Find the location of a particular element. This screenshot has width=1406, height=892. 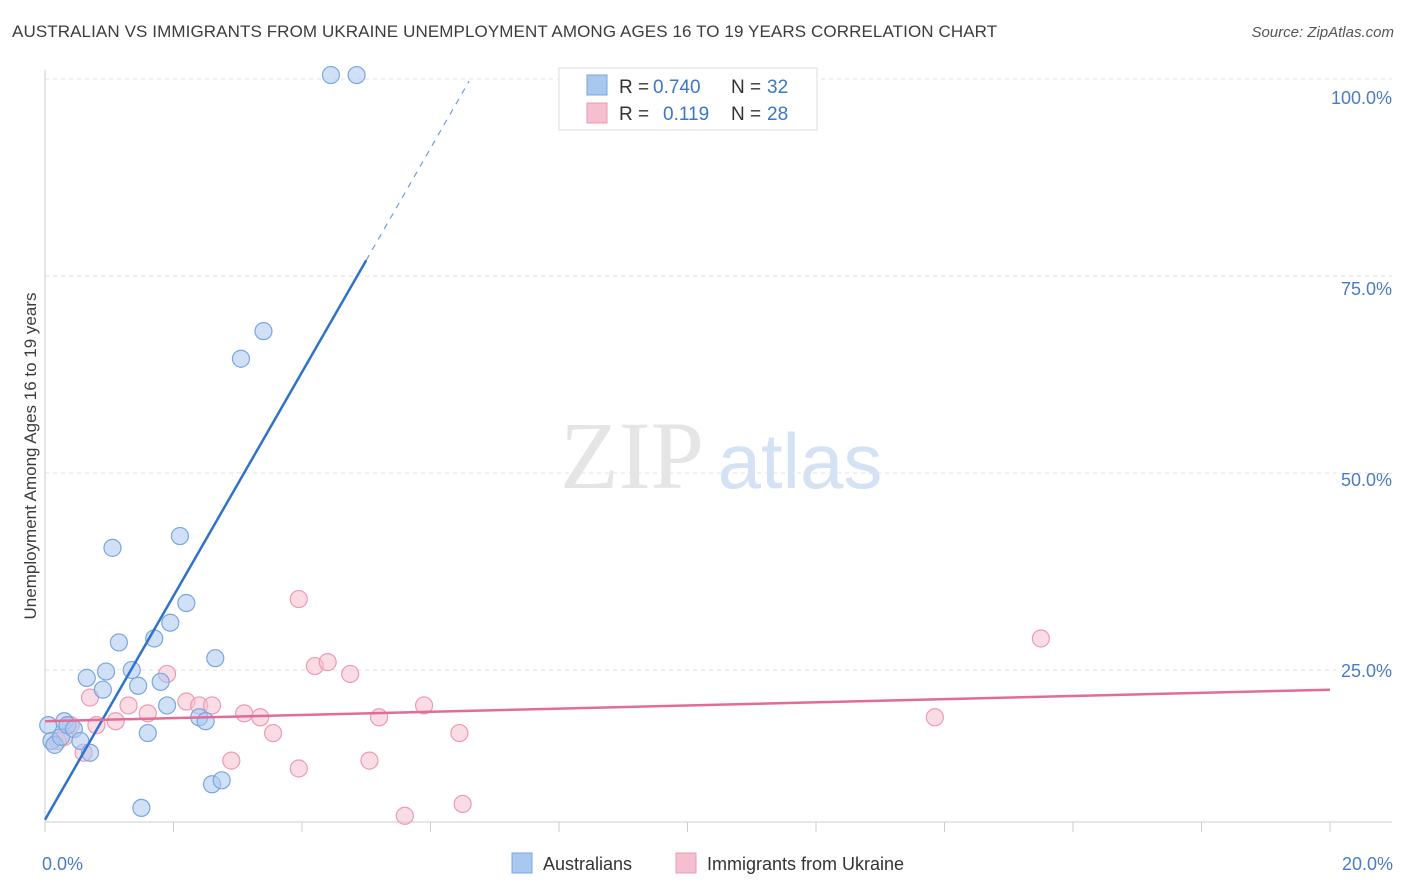

x-tick-label-max: 20.0% is located at coordinates (1367, 864).